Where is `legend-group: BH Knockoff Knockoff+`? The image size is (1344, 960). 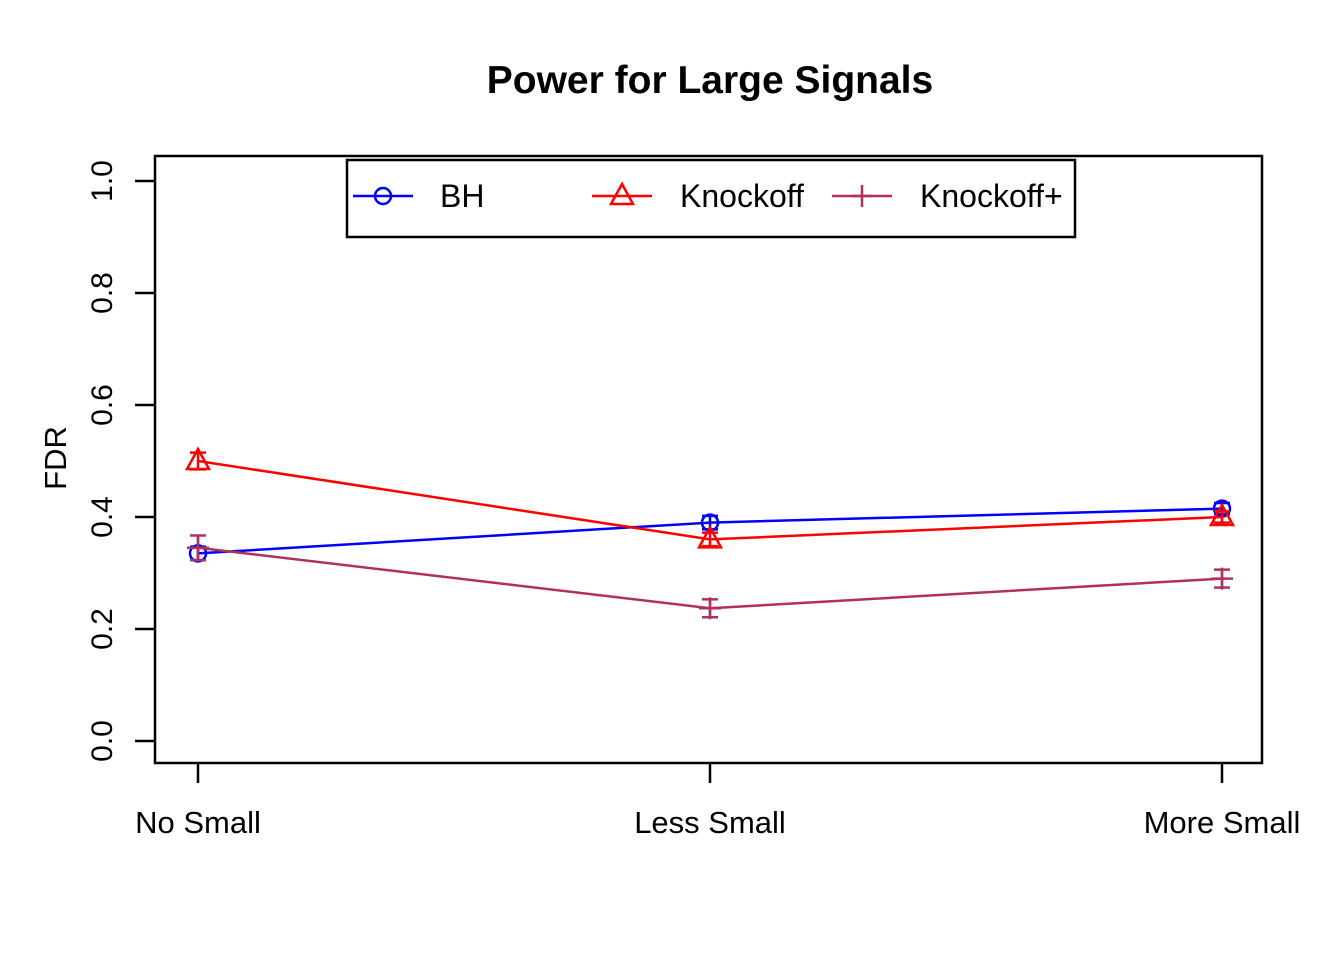
legend-group: BH Knockoff Knockoff+ is located at coordinates (711, 198).